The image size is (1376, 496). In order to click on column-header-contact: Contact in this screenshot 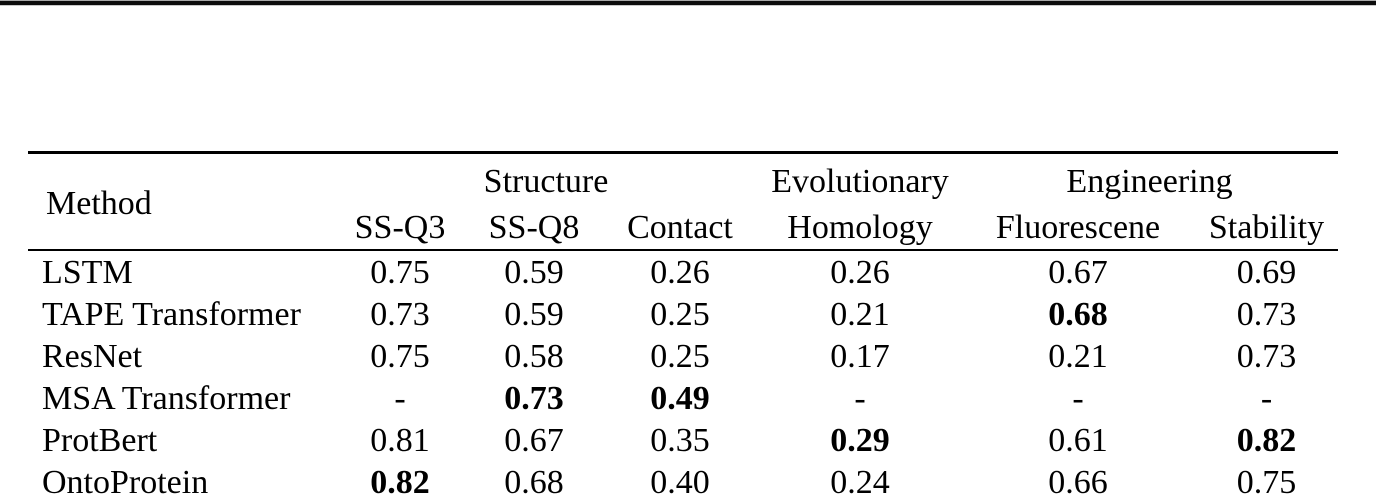, I will do `click(680, 227)`.